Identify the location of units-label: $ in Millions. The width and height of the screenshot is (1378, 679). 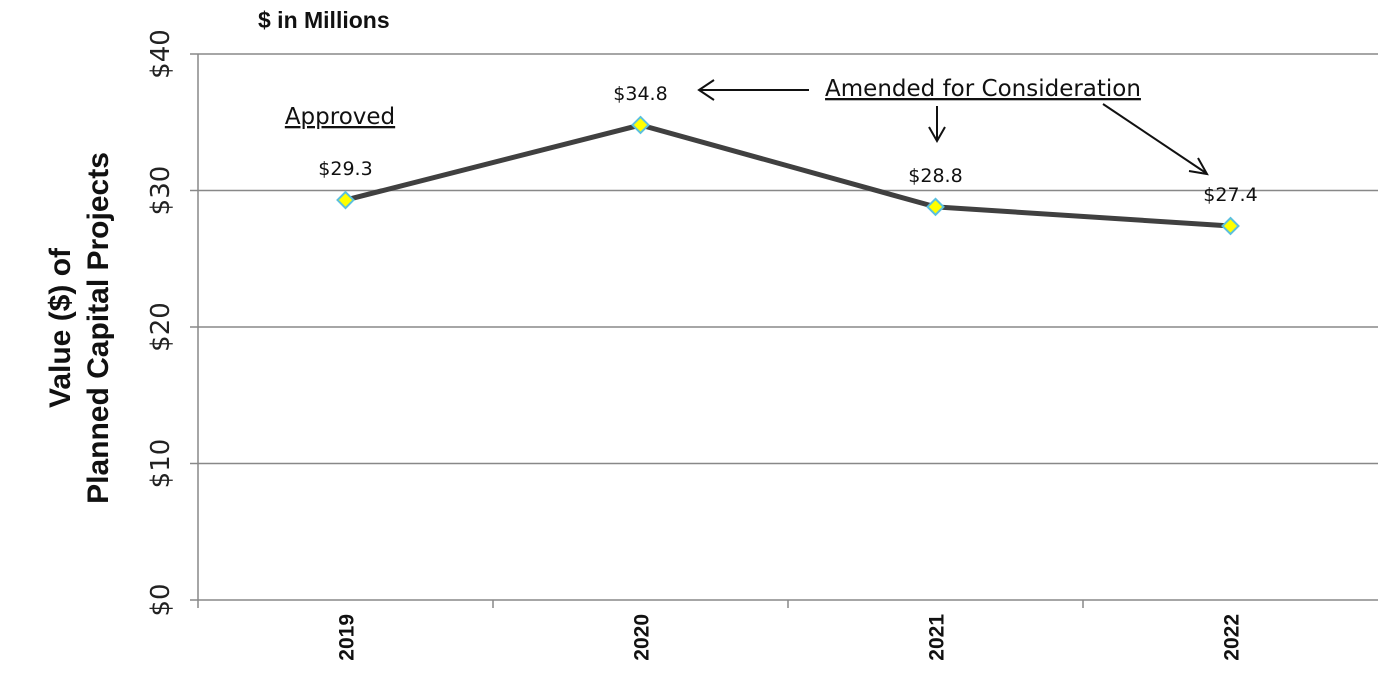
(324, 20).